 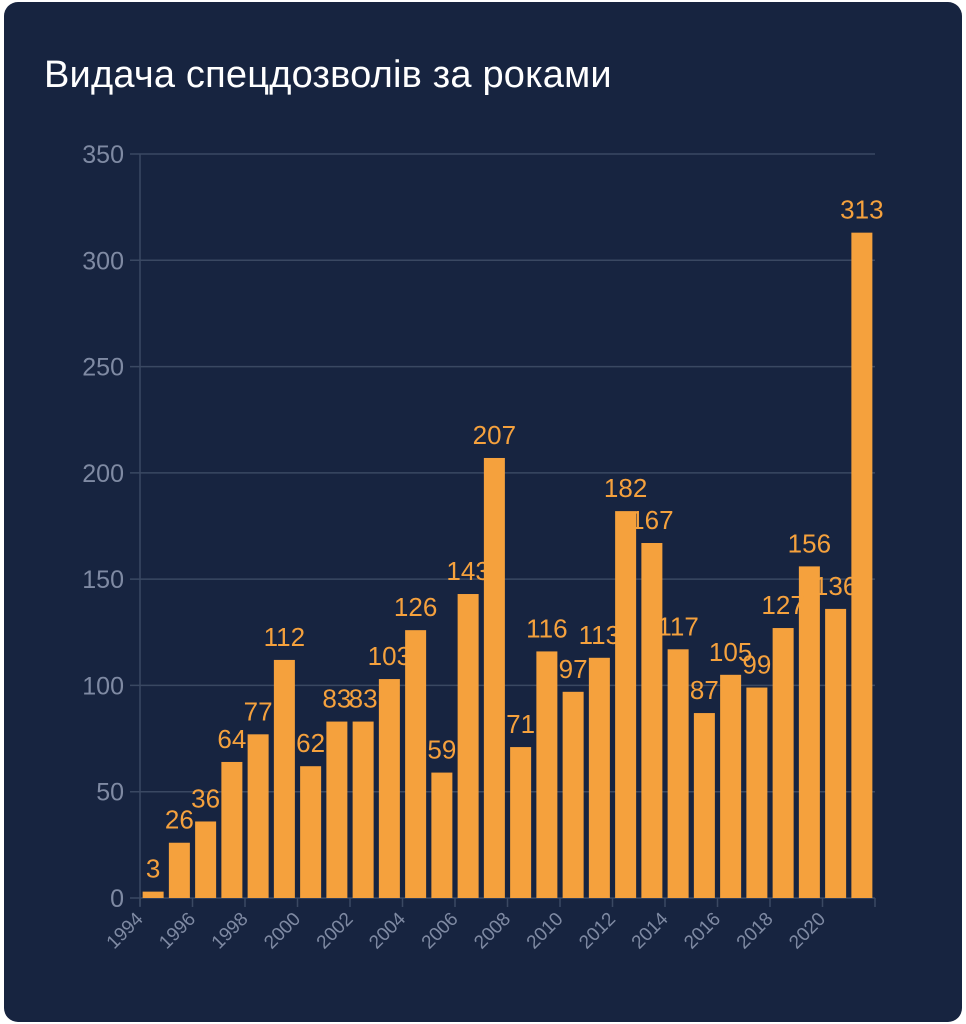 What do you see at coordinates (755, 931) in the screenshot?
I see `x-tick-label: 2018` at bounding box center [755, 931].